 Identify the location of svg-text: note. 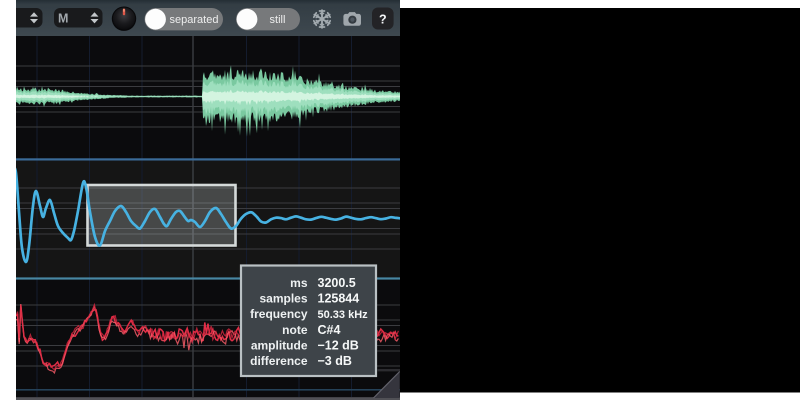
(295, 330).